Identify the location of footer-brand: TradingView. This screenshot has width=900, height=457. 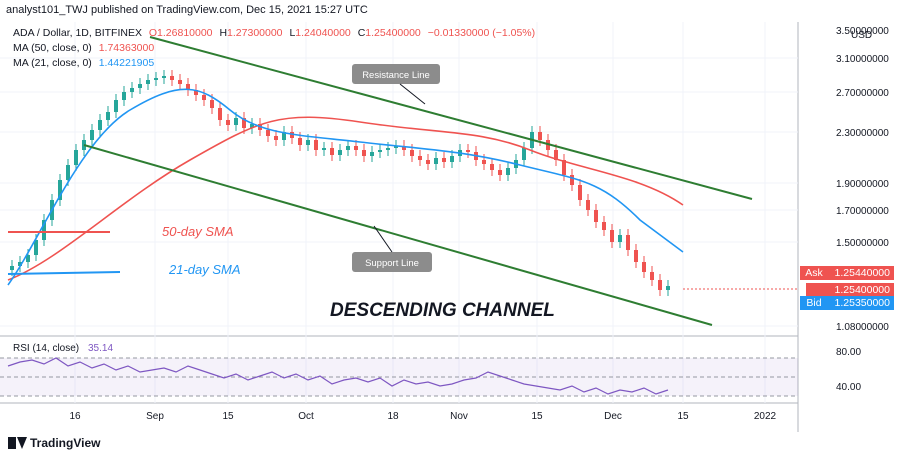
(65, 443).